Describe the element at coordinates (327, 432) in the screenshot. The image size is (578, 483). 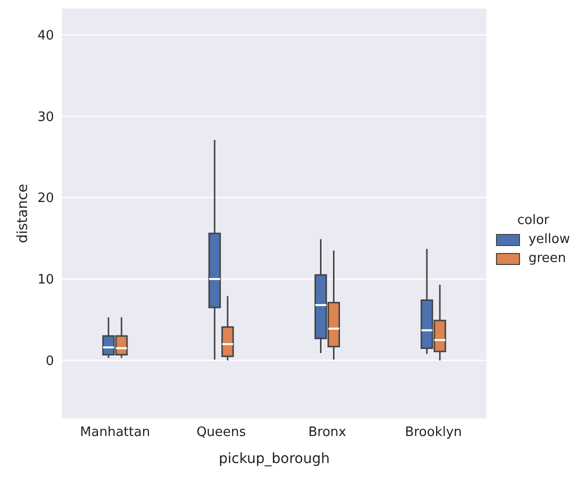
I see `x-tick-label: Bronx` at that location.